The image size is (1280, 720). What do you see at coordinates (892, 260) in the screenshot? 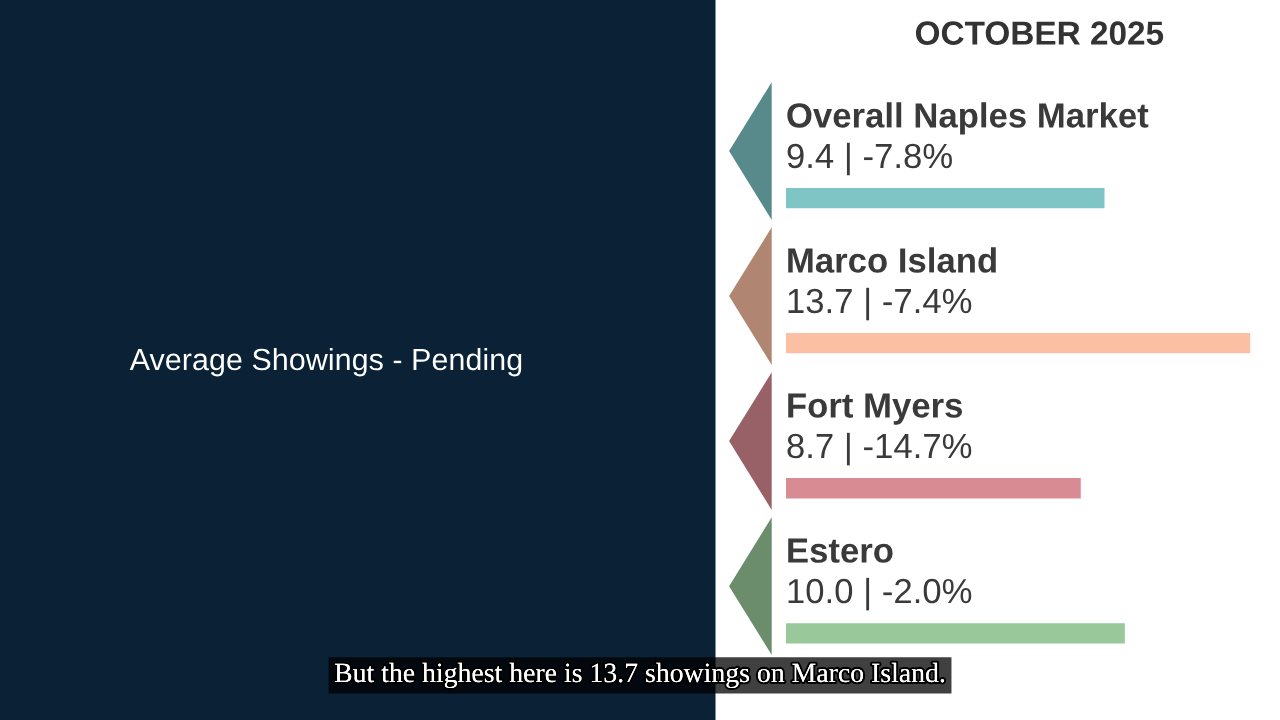
I see `y-tick-label: Marco Island` at bounding box center [892, 260].